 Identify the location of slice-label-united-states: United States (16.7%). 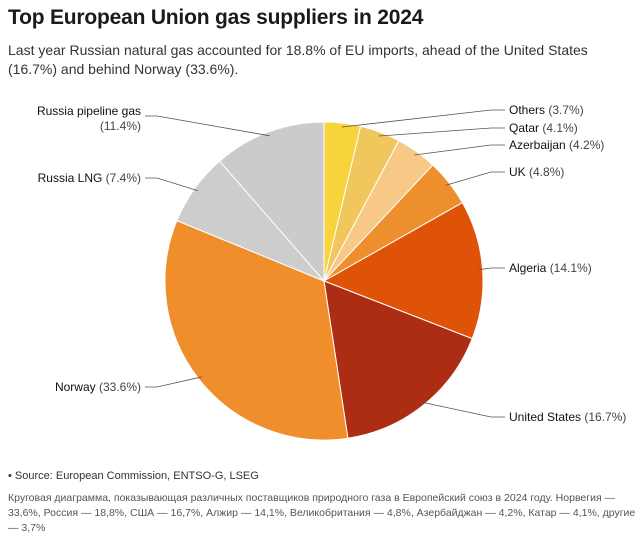
(567, 417).